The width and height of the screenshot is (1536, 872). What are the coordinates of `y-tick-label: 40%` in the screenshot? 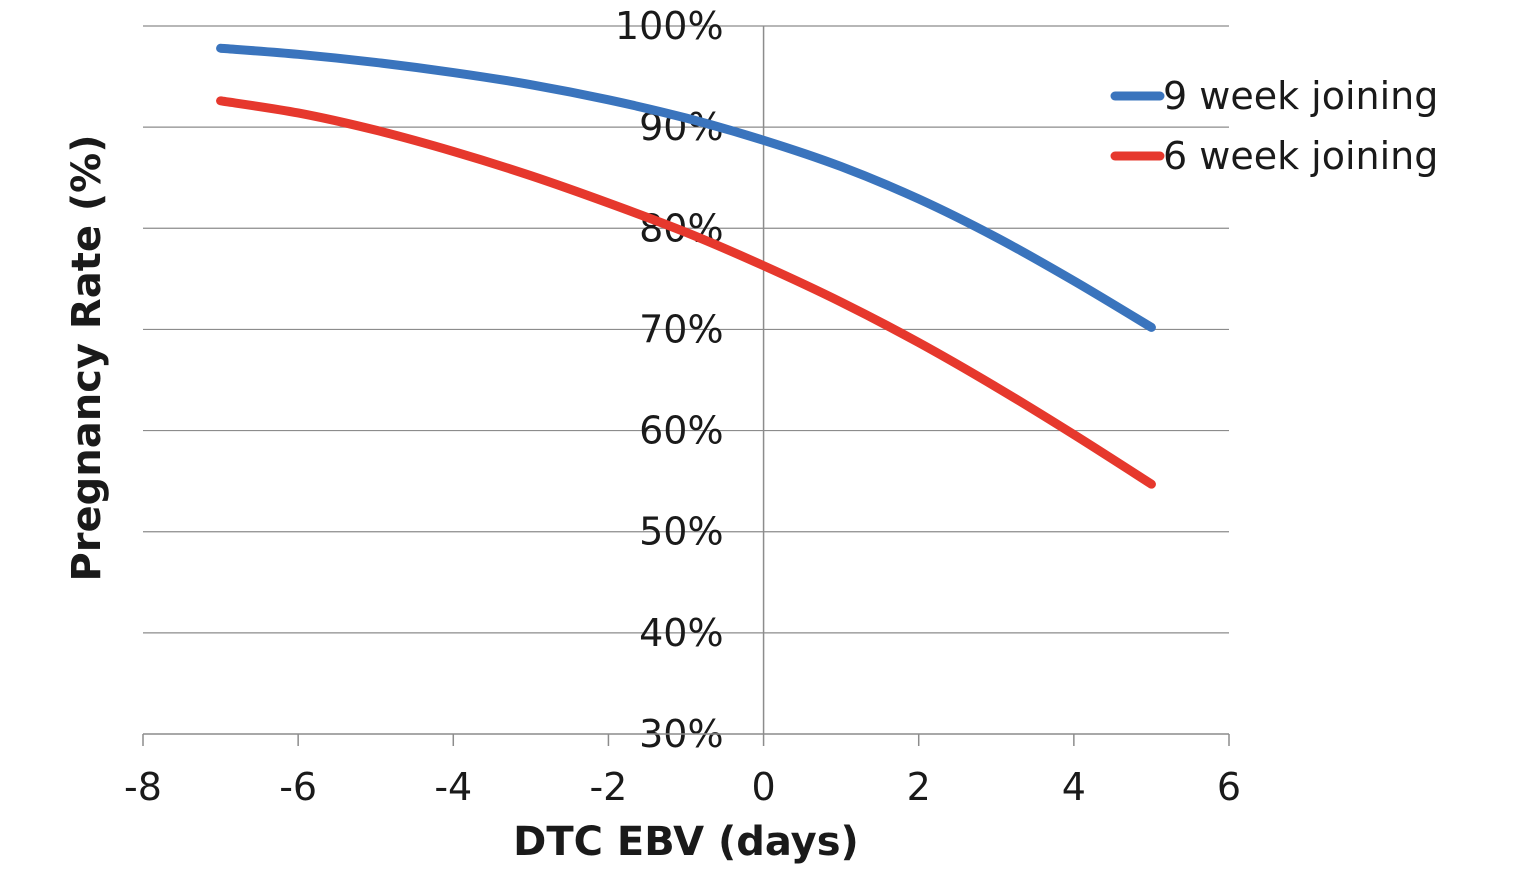 It's located at (681, 633).